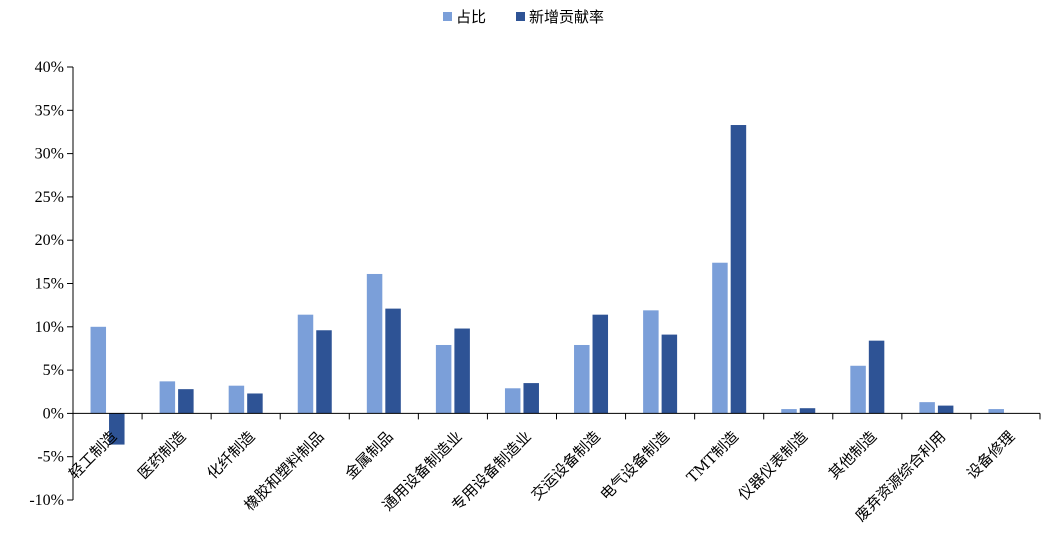 The height and width of the screenshot is (548, 1048). Describe the element at coordinates (565, 466) in the screenshot. I see `x-tick-label: 交运设备制造` at that location.